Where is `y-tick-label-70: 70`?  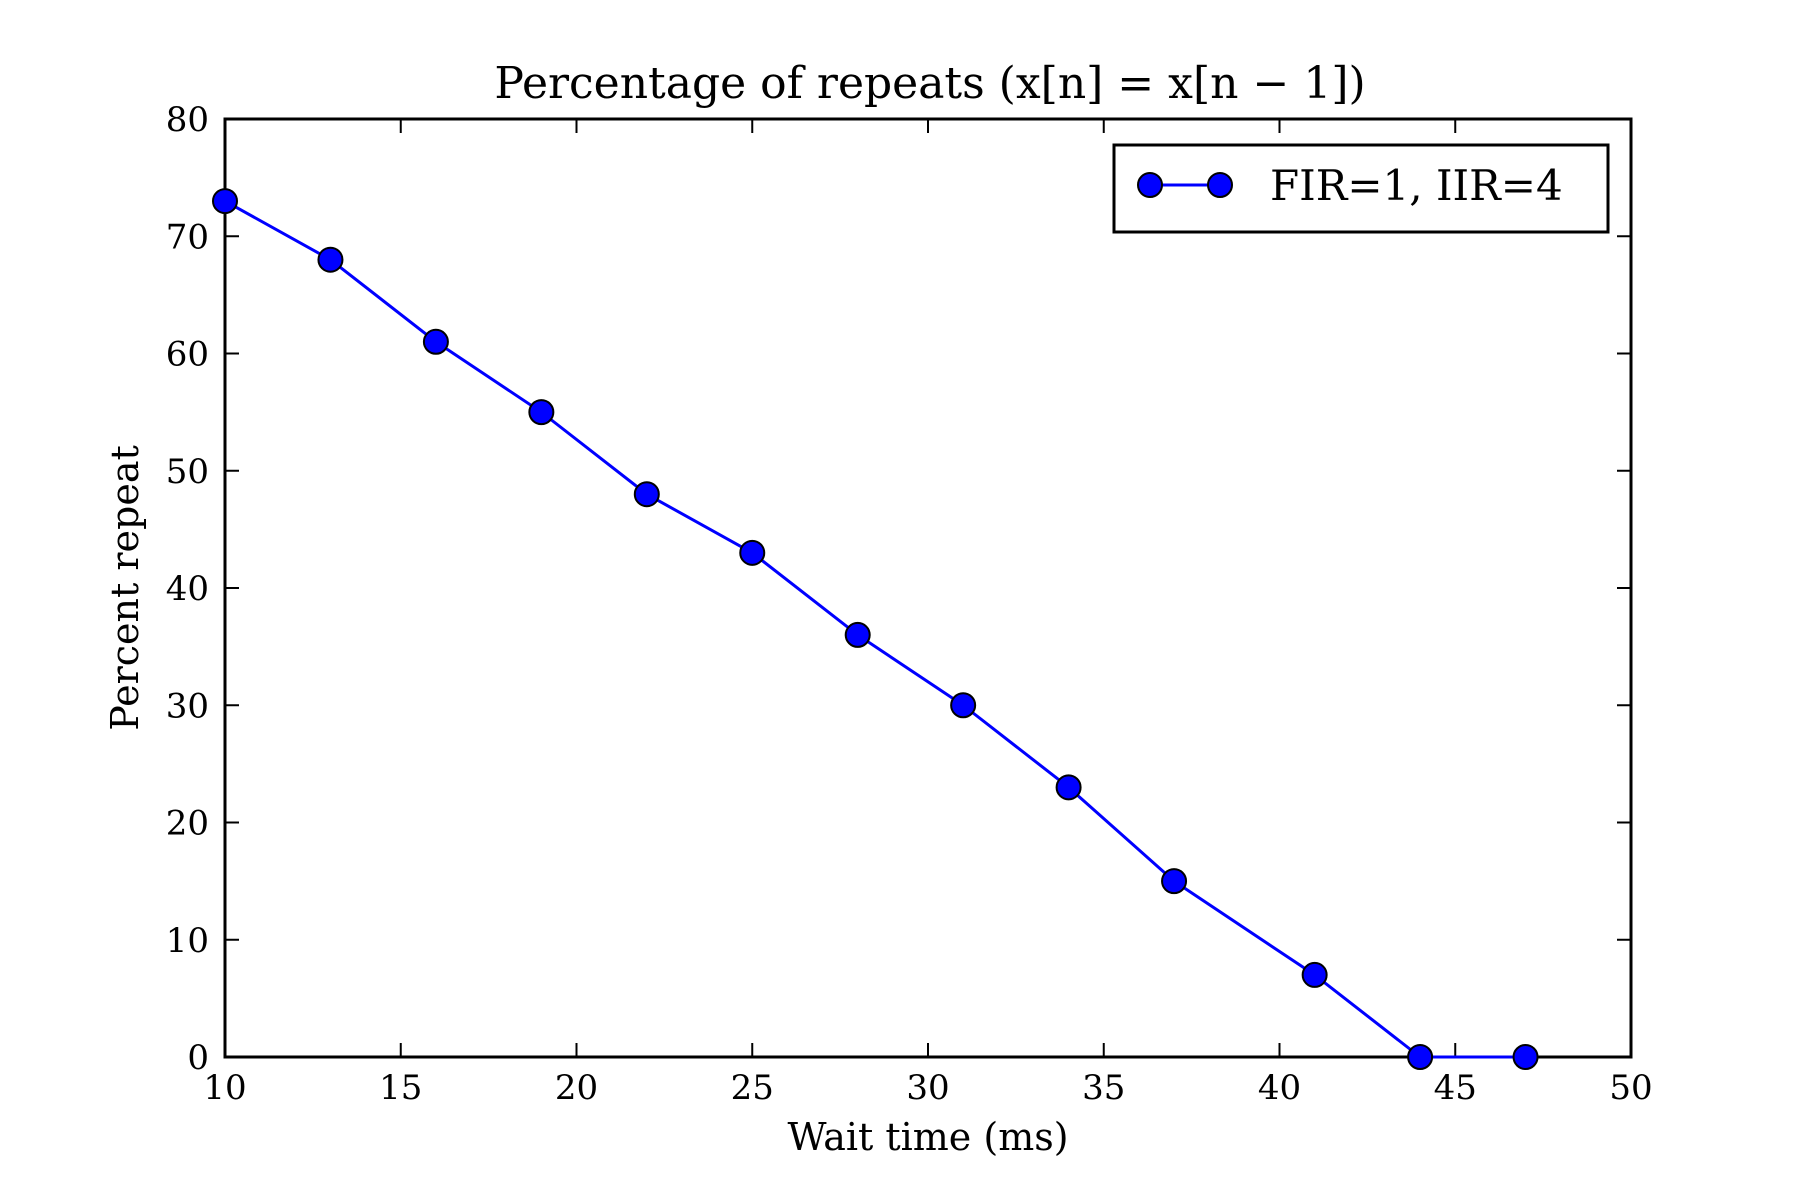 y-tick-label-70: 70 is located at coordinates (187, 237).